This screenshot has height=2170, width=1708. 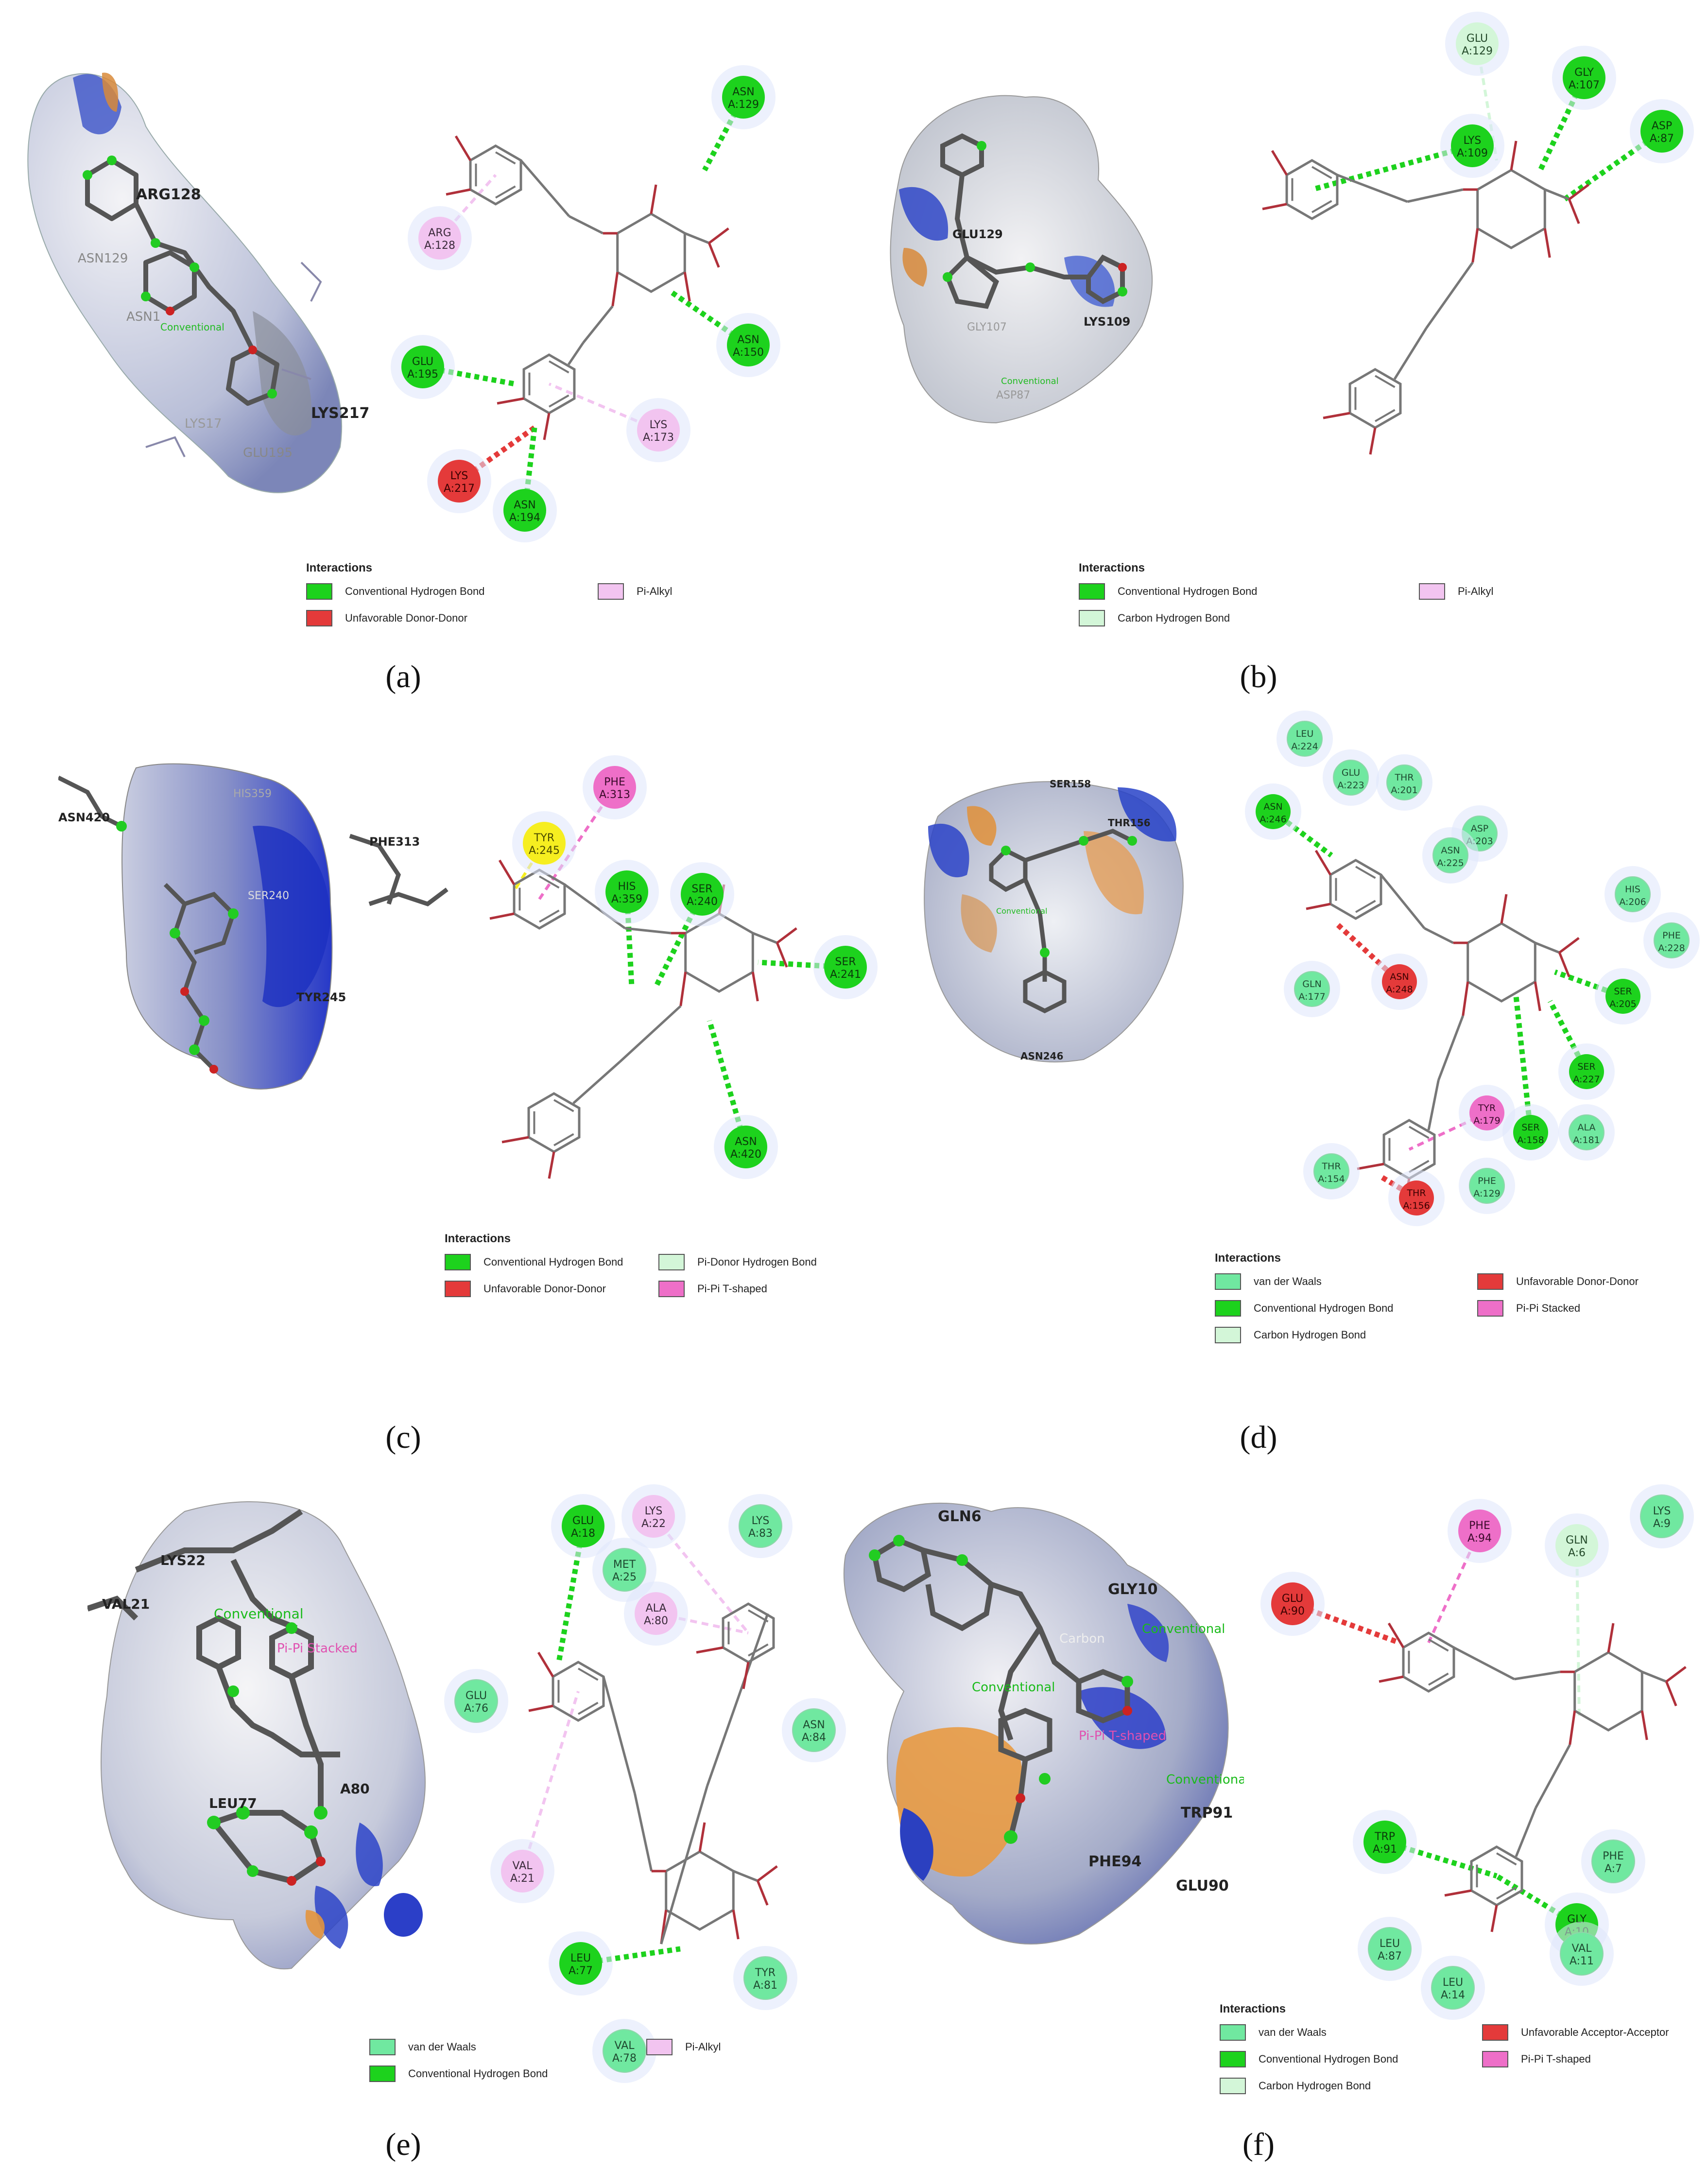 What do you see at coordinates (126, 1604) in the screenshot?
I see `surface-label: VAL21` at bounding box center [126, 1604].